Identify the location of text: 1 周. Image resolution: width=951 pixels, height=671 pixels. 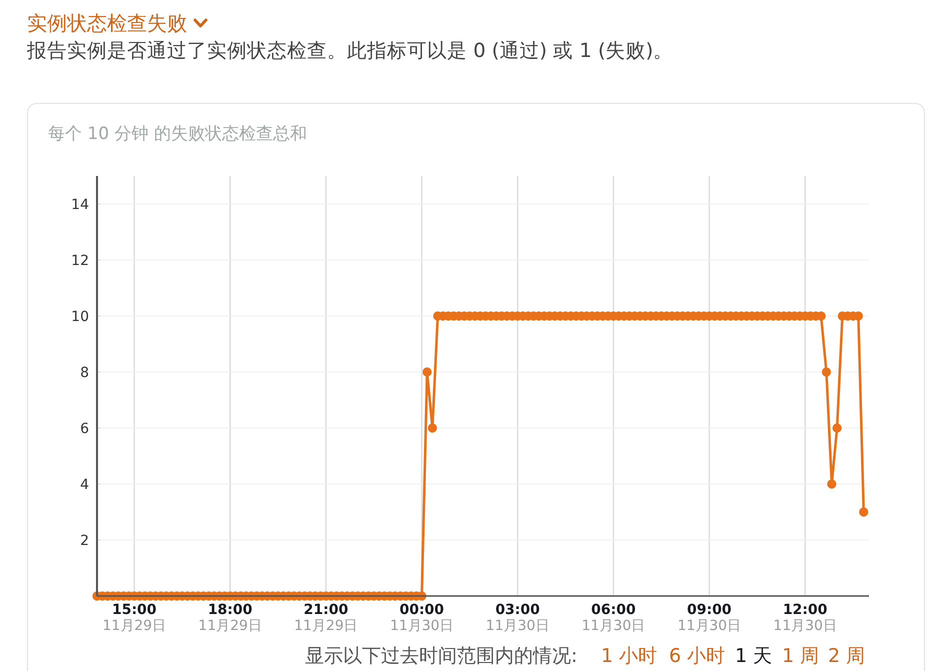
(801, 656).